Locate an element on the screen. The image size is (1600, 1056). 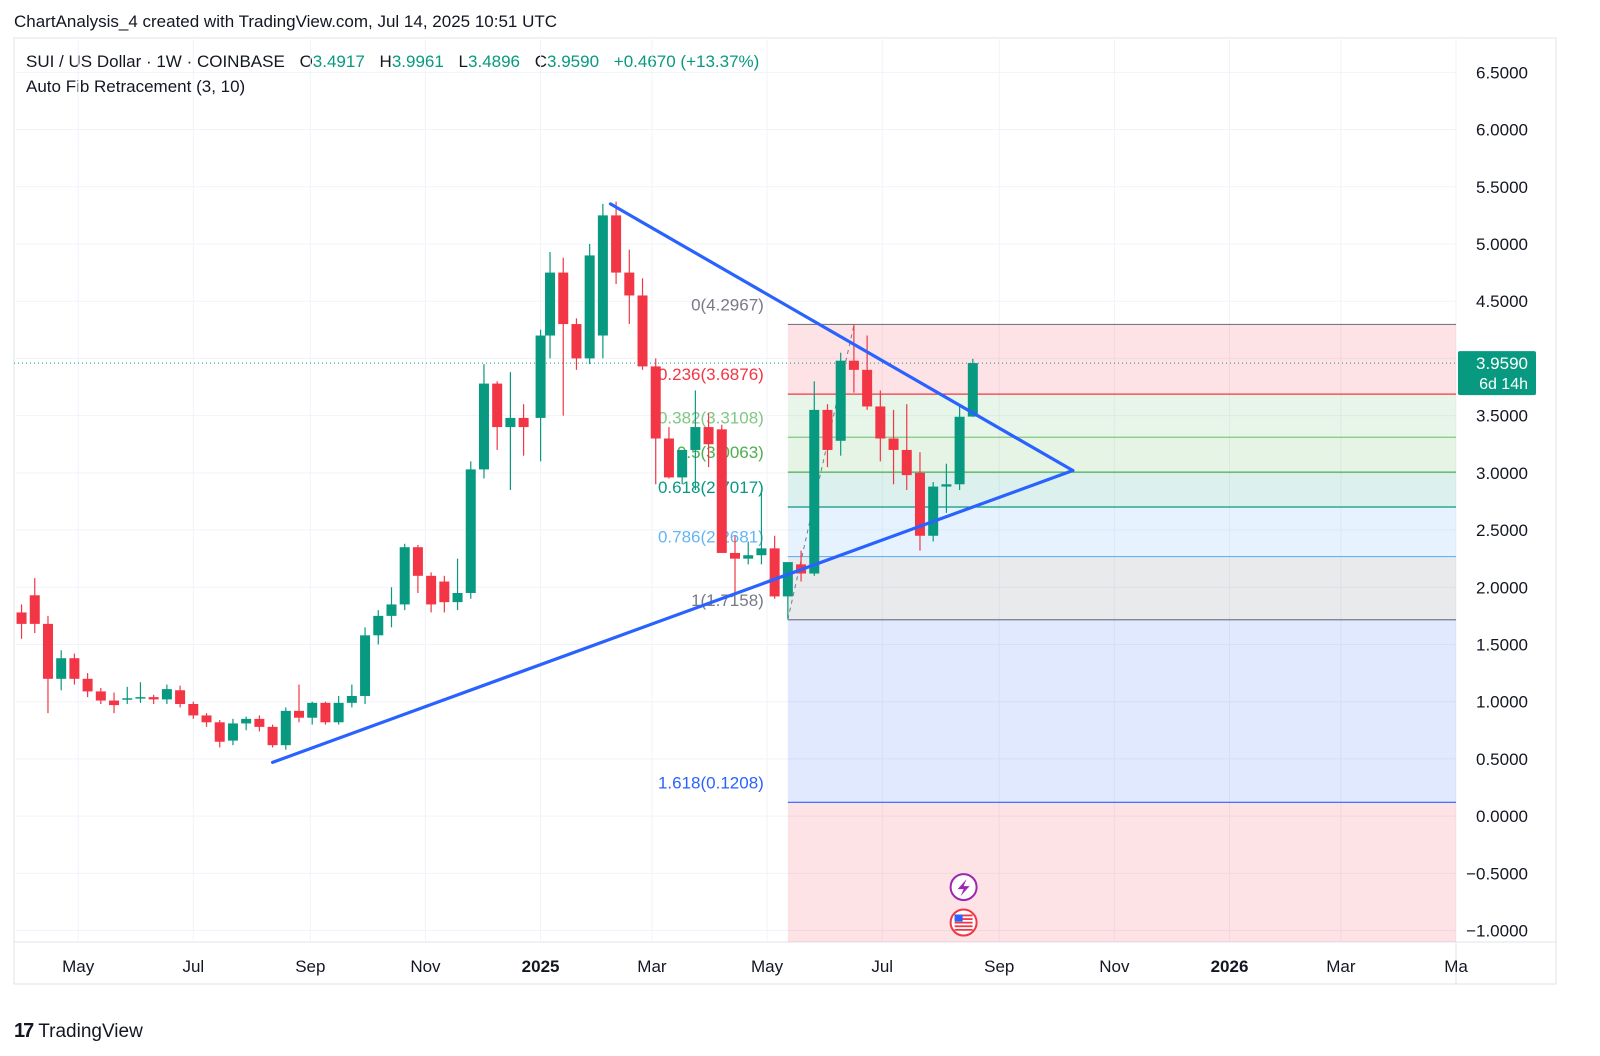
open-value: 3.4917 is located at coordinates (338, 61).